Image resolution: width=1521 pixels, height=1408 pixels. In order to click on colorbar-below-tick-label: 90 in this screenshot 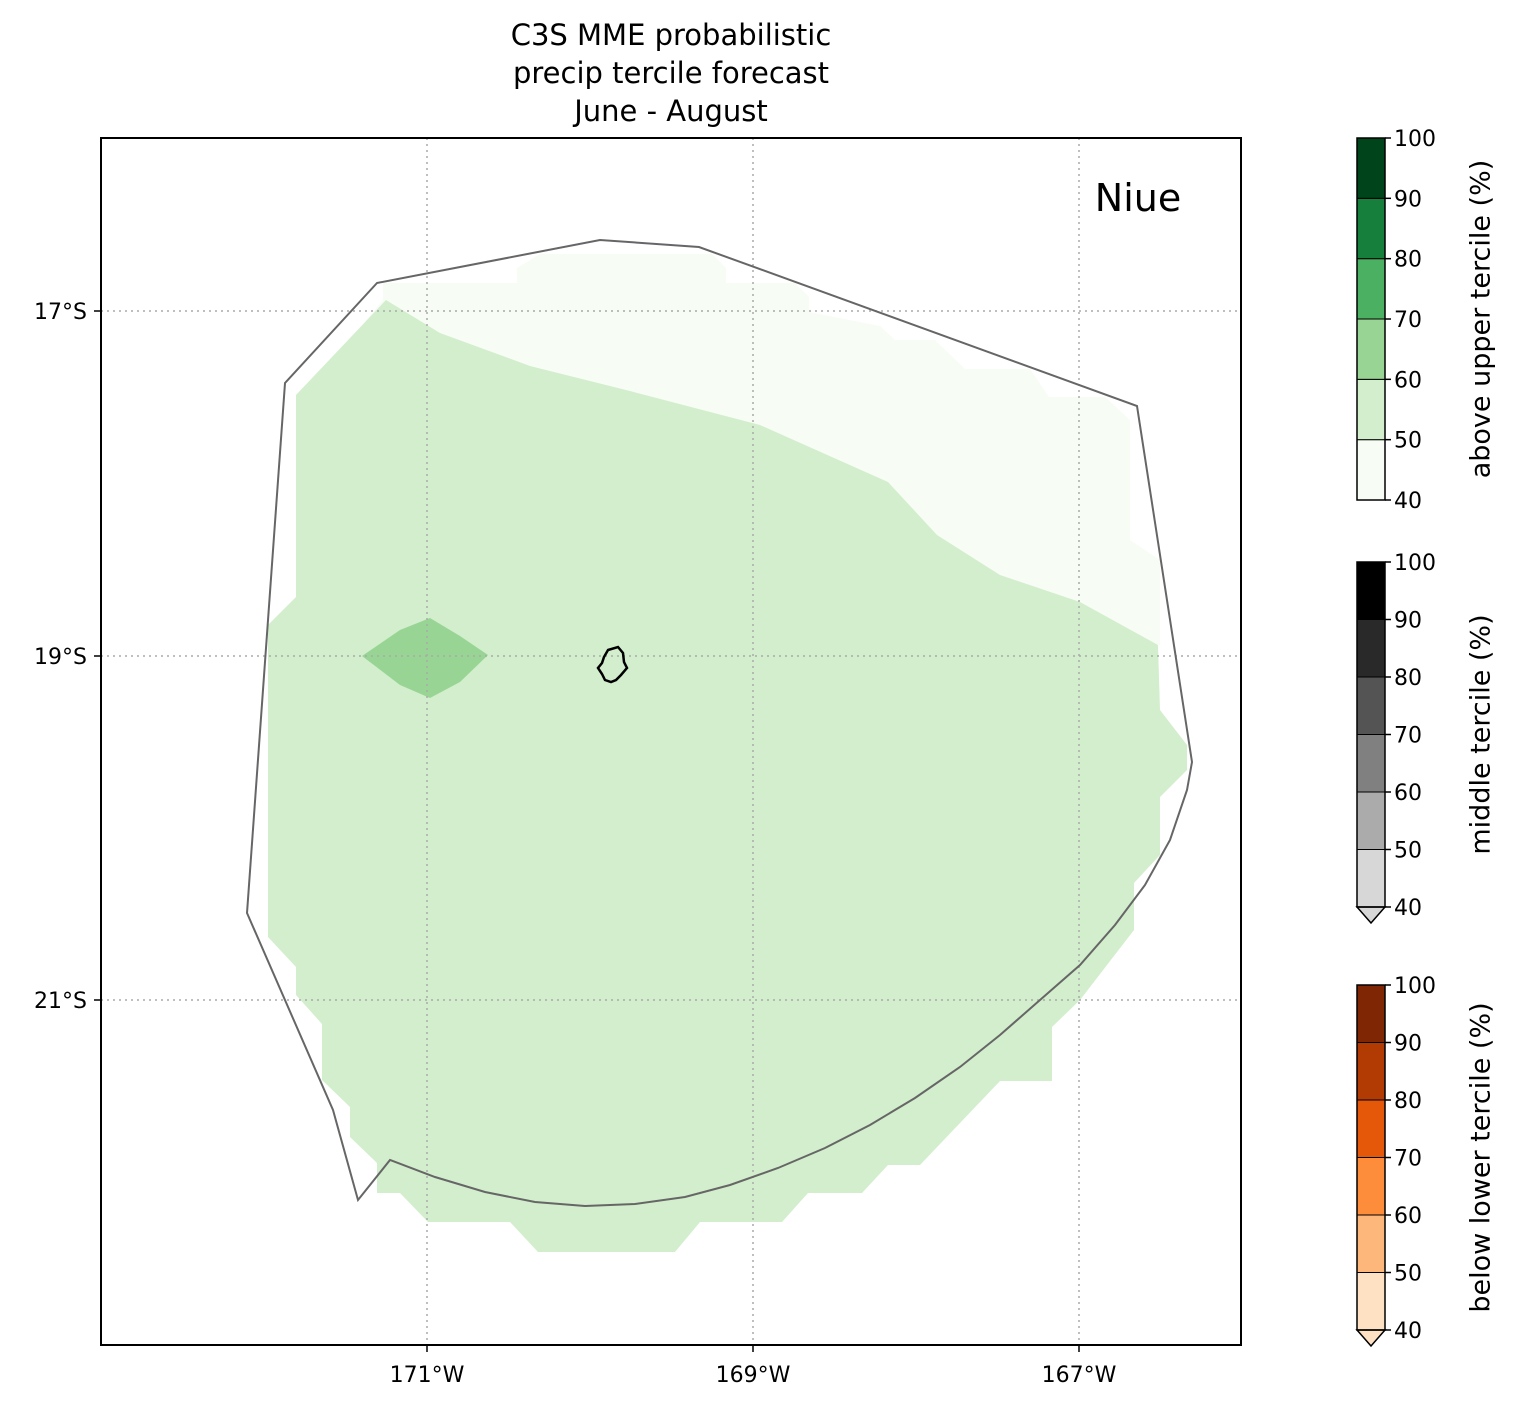, I will do `click(1408, 1044)`.